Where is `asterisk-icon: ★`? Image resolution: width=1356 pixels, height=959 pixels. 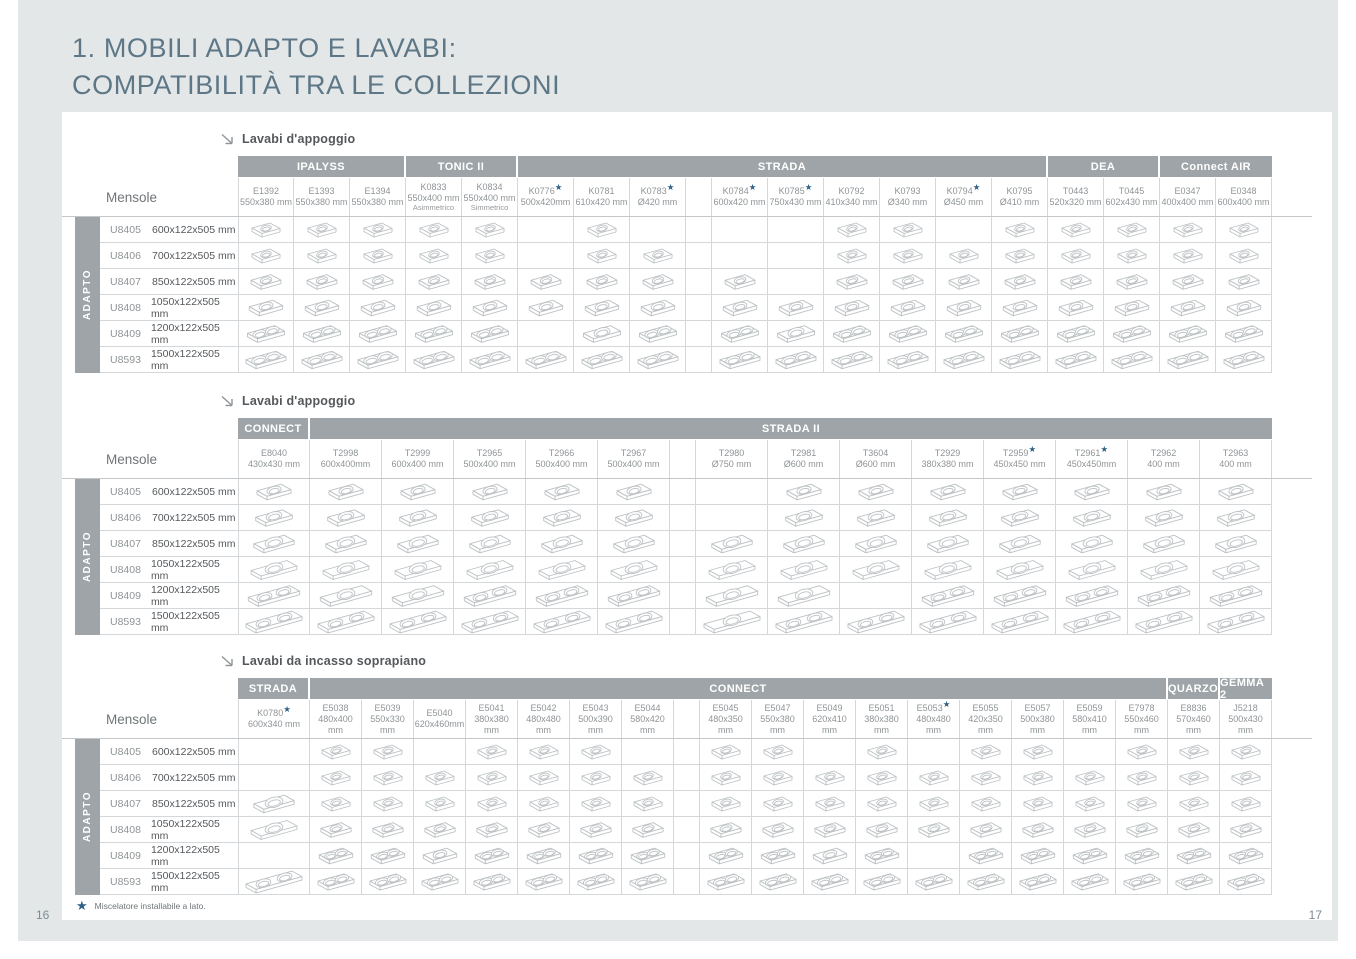
asterisk-icon: ★ is located at coordinates (82, 905).